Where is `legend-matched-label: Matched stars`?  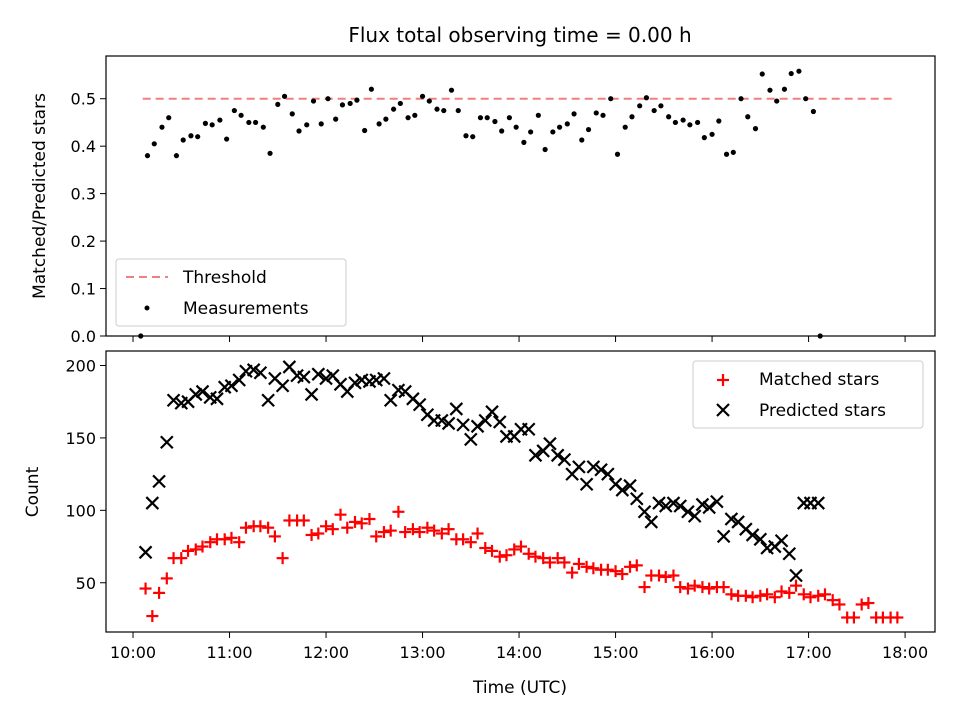
legend-matched-label: Matched stars is located at coordinates (819, 380).